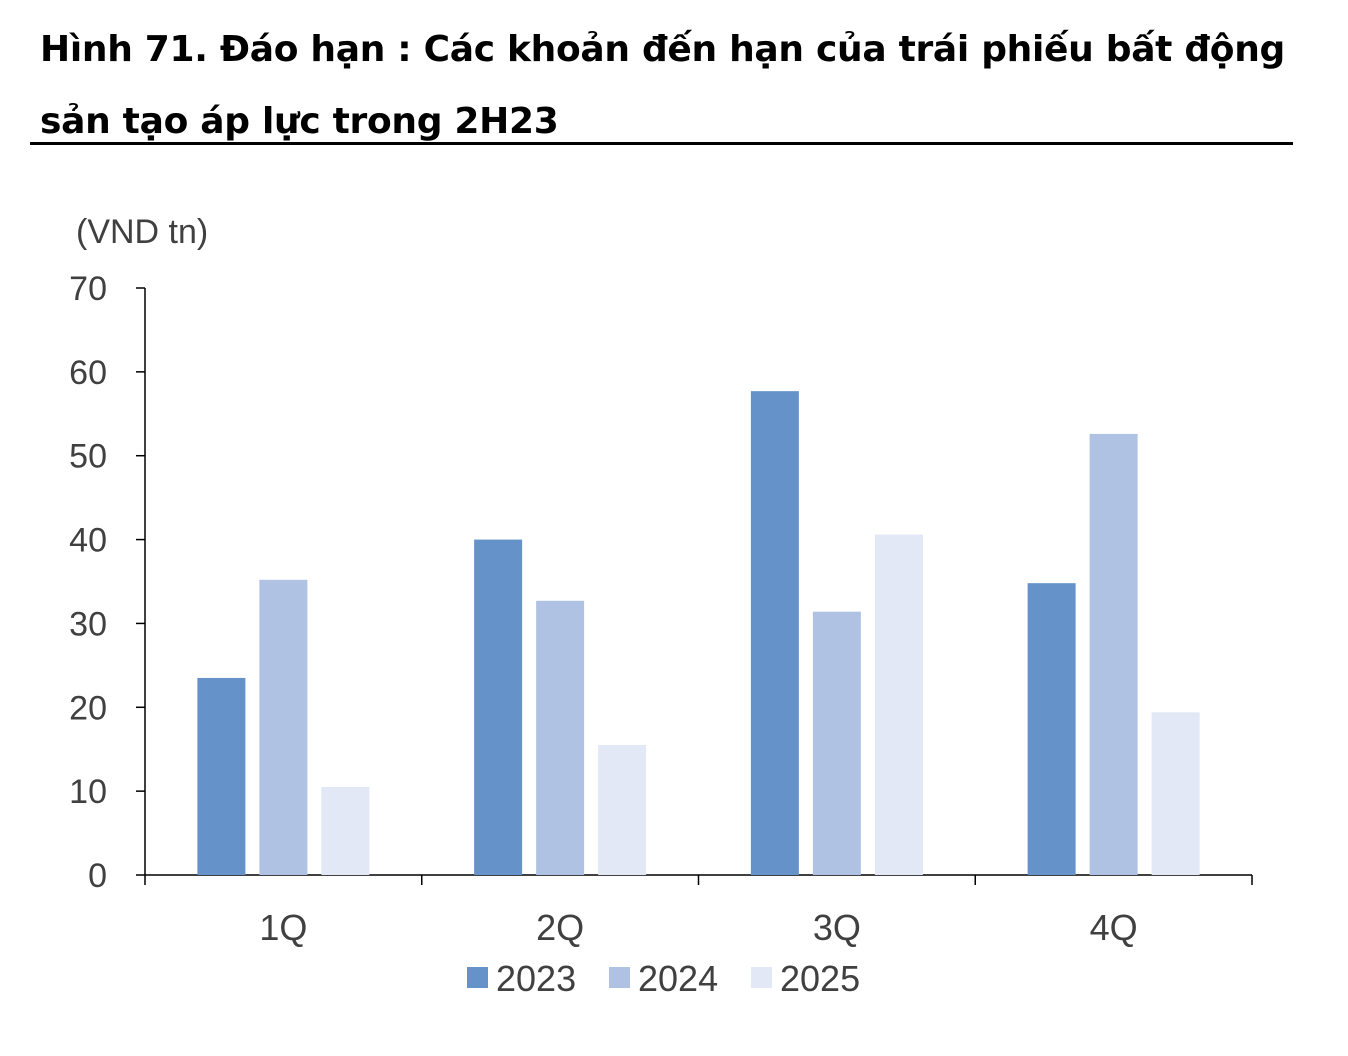 This screenshot has width=1348, height=1056. I want to click on bar-2024-3Q, so click(836, 743).